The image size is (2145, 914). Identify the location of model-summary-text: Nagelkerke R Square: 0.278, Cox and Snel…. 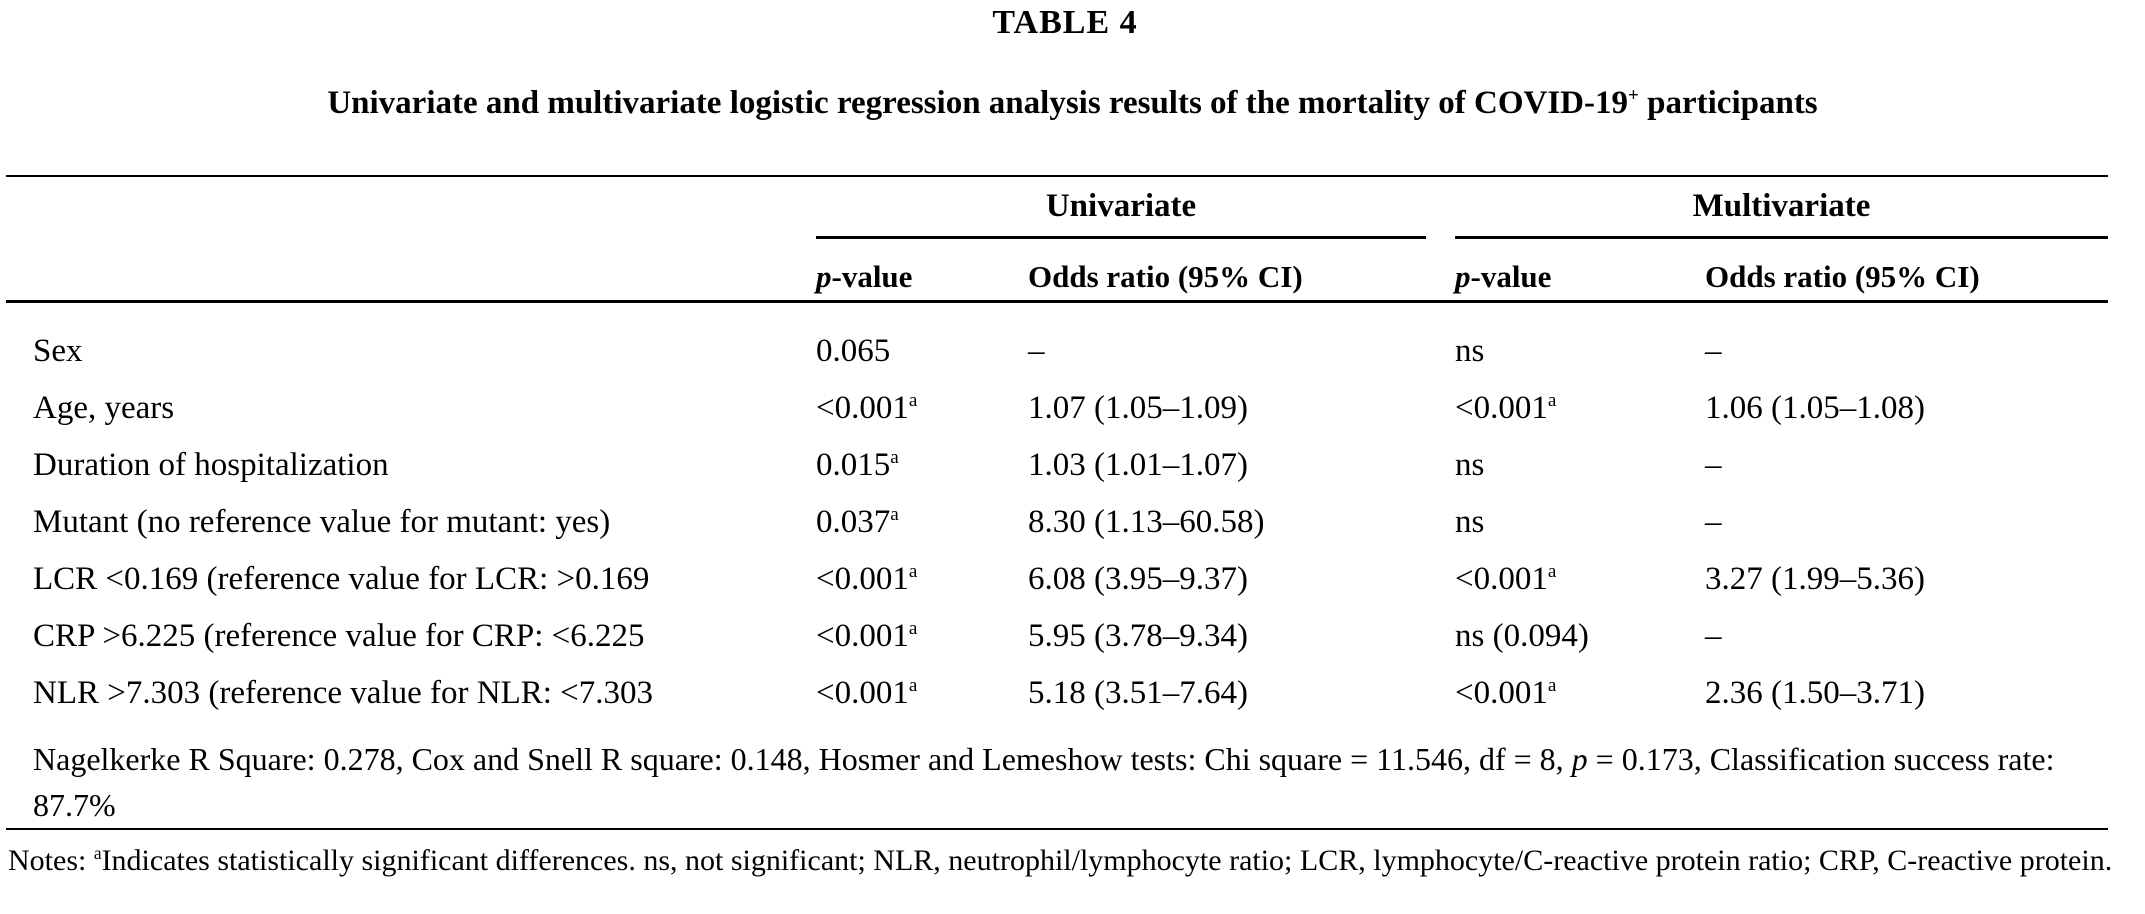
(802, 759).